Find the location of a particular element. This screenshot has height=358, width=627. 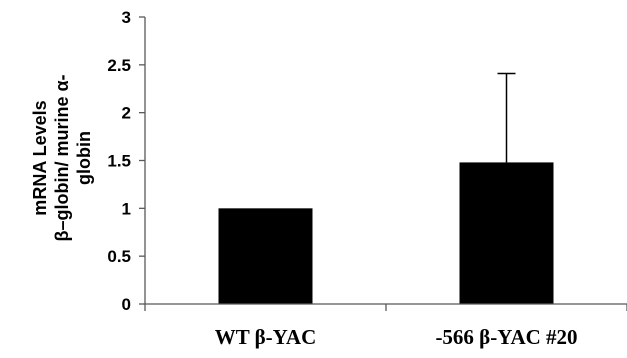

y-axis-label-line-2: β–globin/ murine α- is located at coordinates (62, 157).